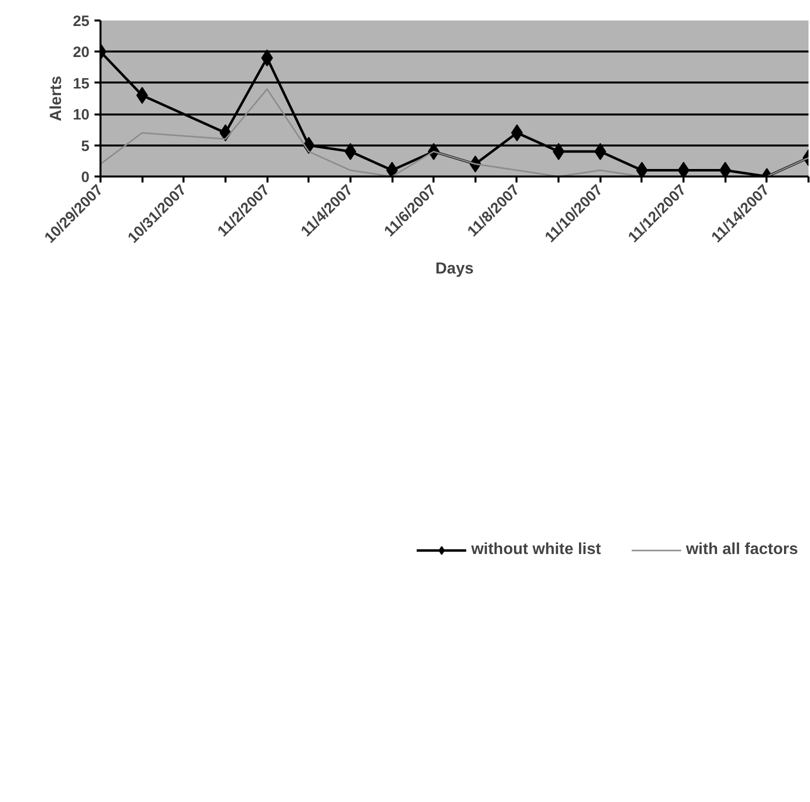 The width and height of the screenshot is (810, 802). Describe the element at coordinates (81, 115) in the screenshot. I see `y-tick-label: 10` at that location.